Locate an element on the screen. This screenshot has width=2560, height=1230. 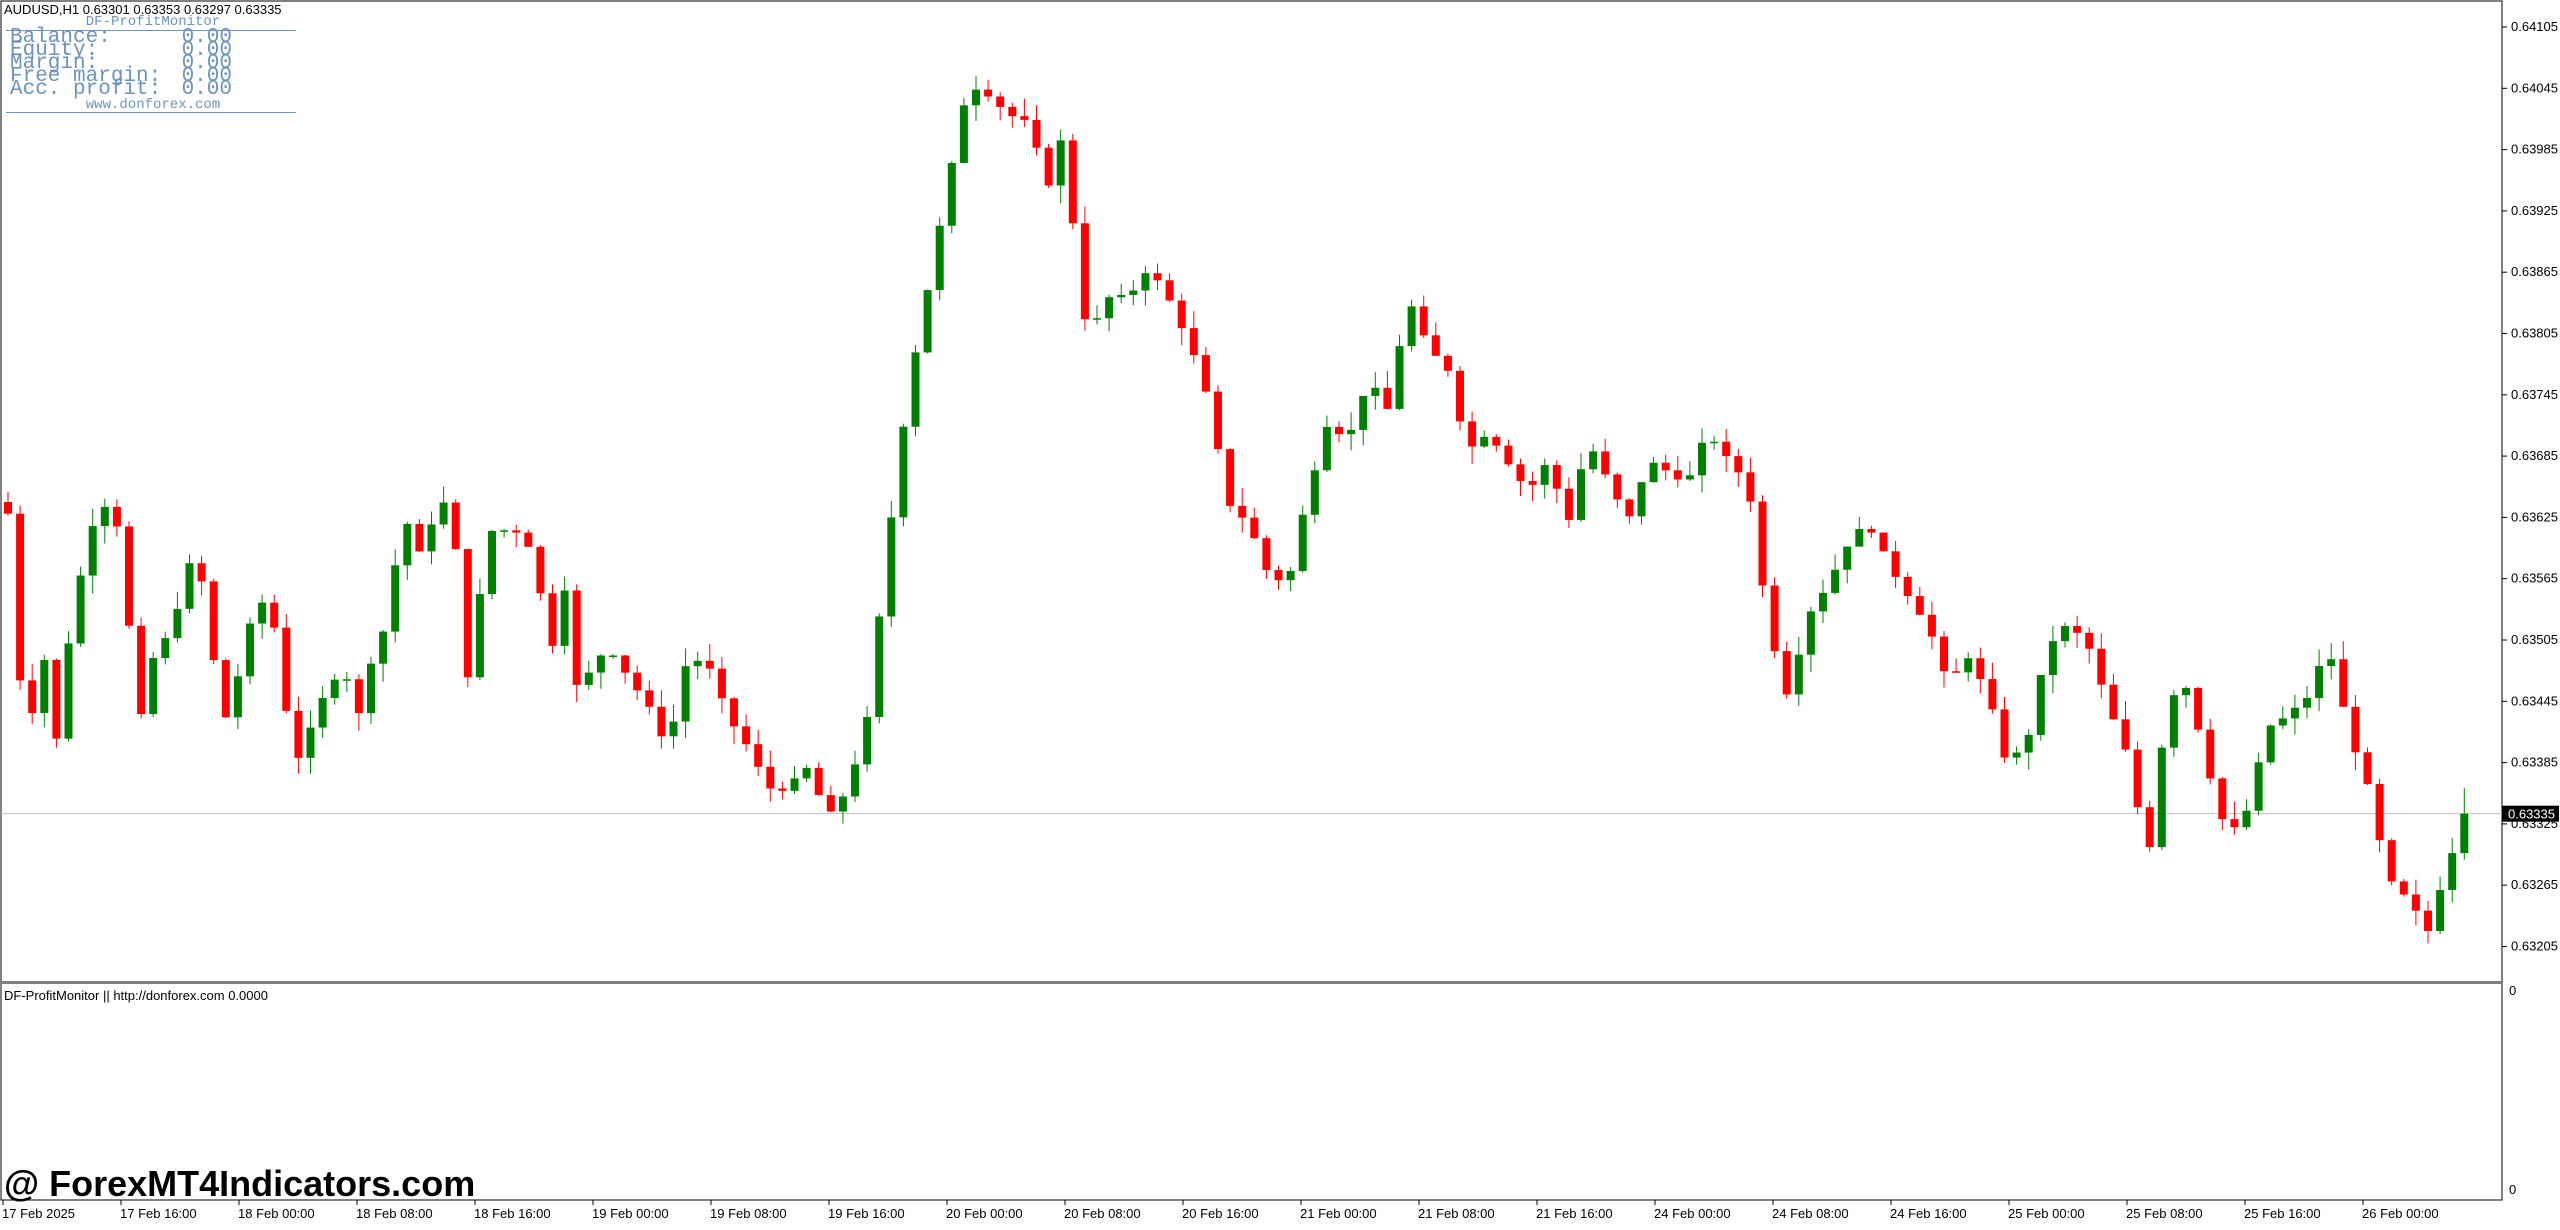
y-tick-label: 0.63625 is located at coordinates (2534, 516).